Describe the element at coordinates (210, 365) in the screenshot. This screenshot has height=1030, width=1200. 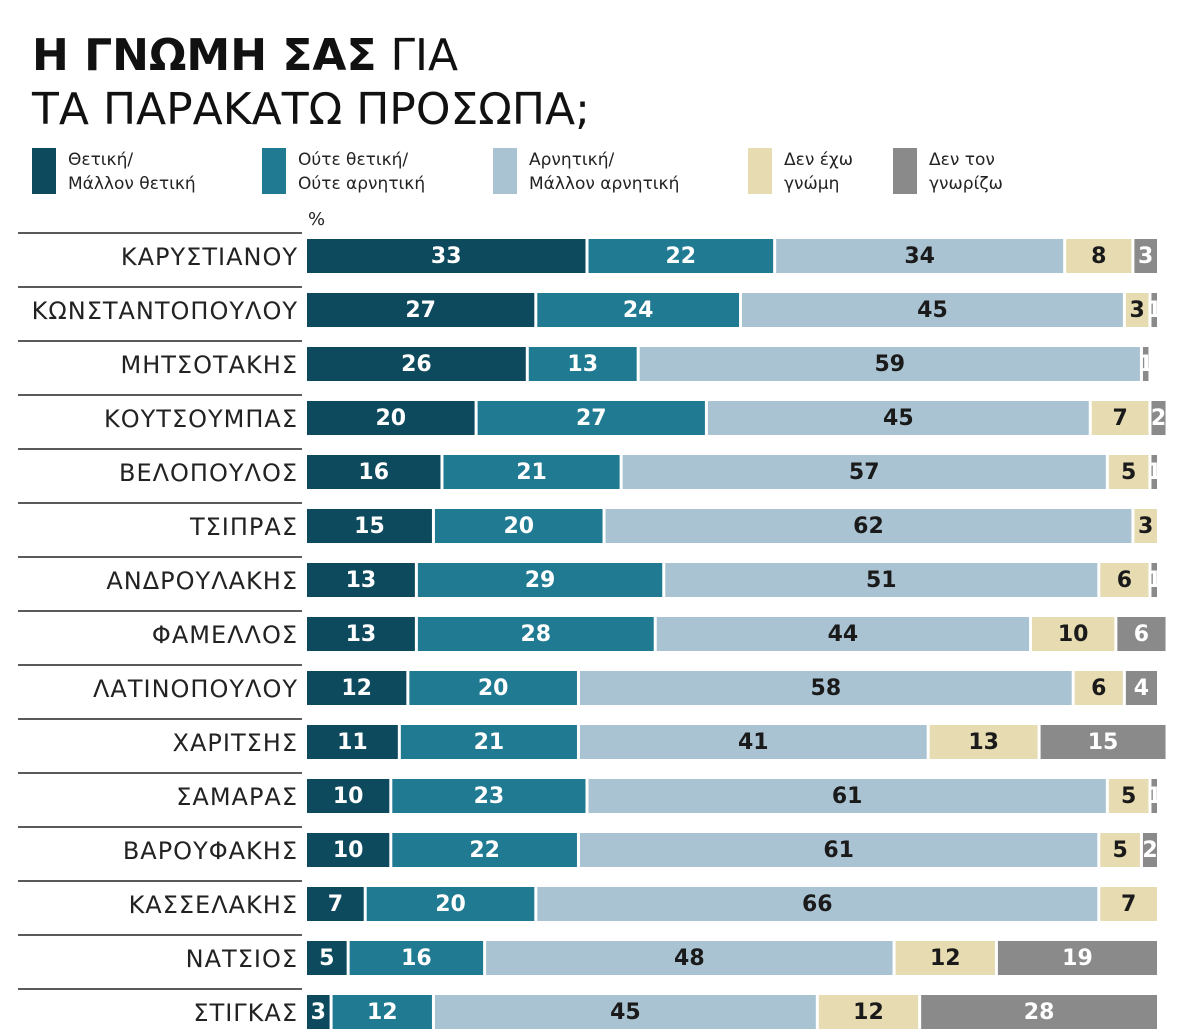
I see `category-label: ΜΗΤΣΟΤΑΚΗΣ` at that location.